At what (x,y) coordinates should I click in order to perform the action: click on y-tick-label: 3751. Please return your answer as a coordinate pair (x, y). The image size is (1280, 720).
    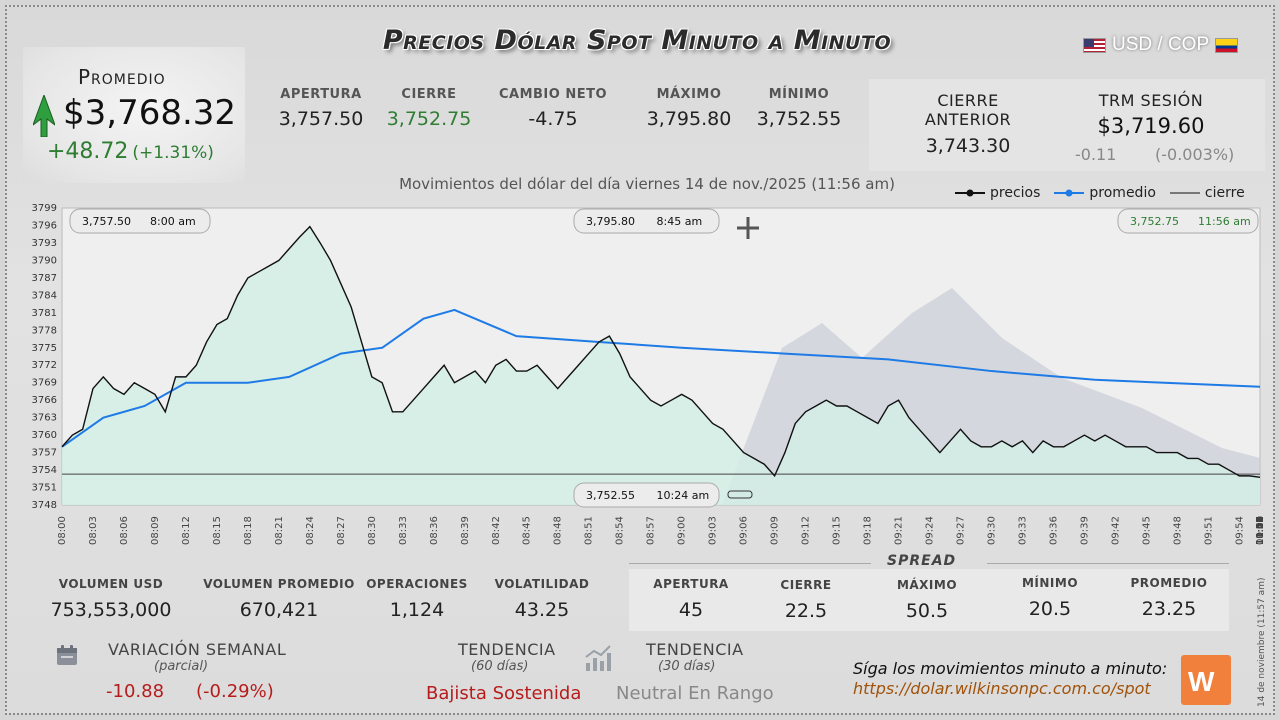
    Looking at the image, I should click on (44, 488).